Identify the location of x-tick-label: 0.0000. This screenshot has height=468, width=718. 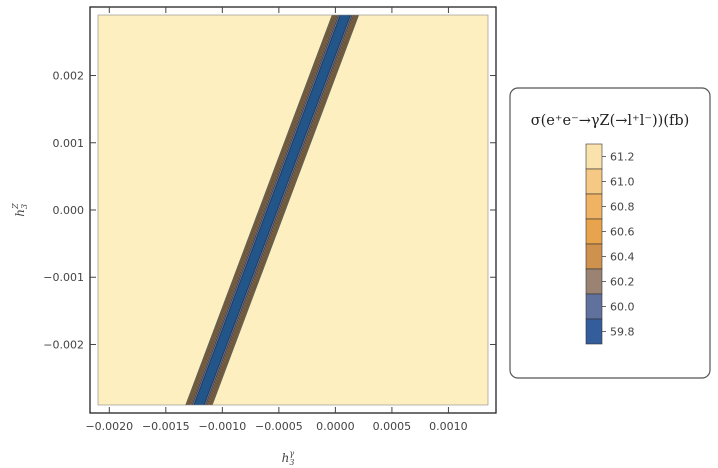
(335, 426).